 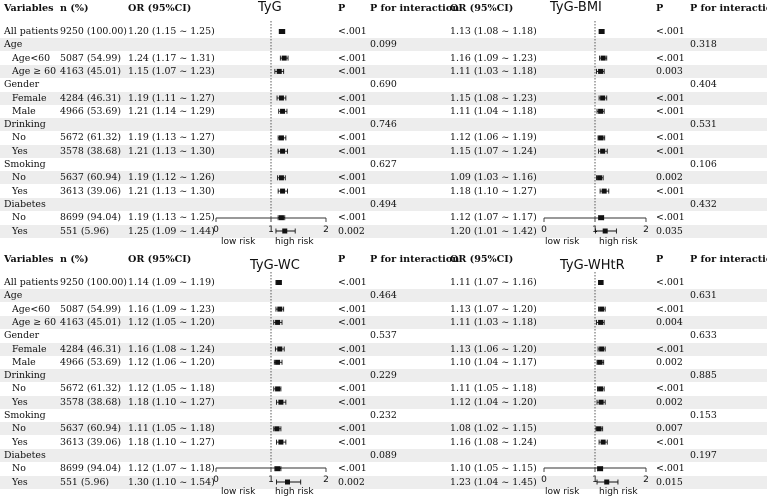 I want to click on n-value: 4163 (45.01), so click(x=90, y=71).